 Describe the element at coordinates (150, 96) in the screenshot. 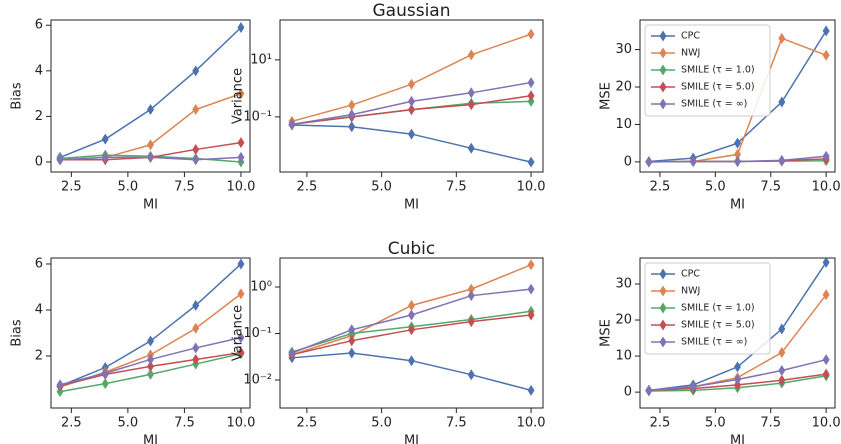

I see `axes-frame` at that location.